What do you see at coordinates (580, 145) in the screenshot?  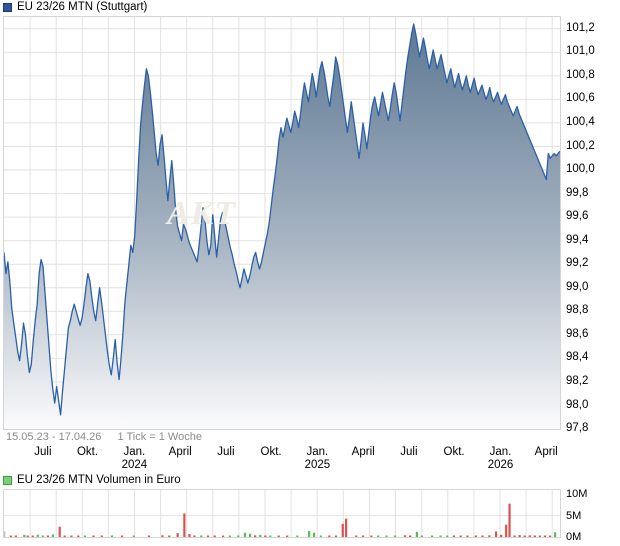 I see `price-y-tick: 100,2` at bounding box center [580, 145].